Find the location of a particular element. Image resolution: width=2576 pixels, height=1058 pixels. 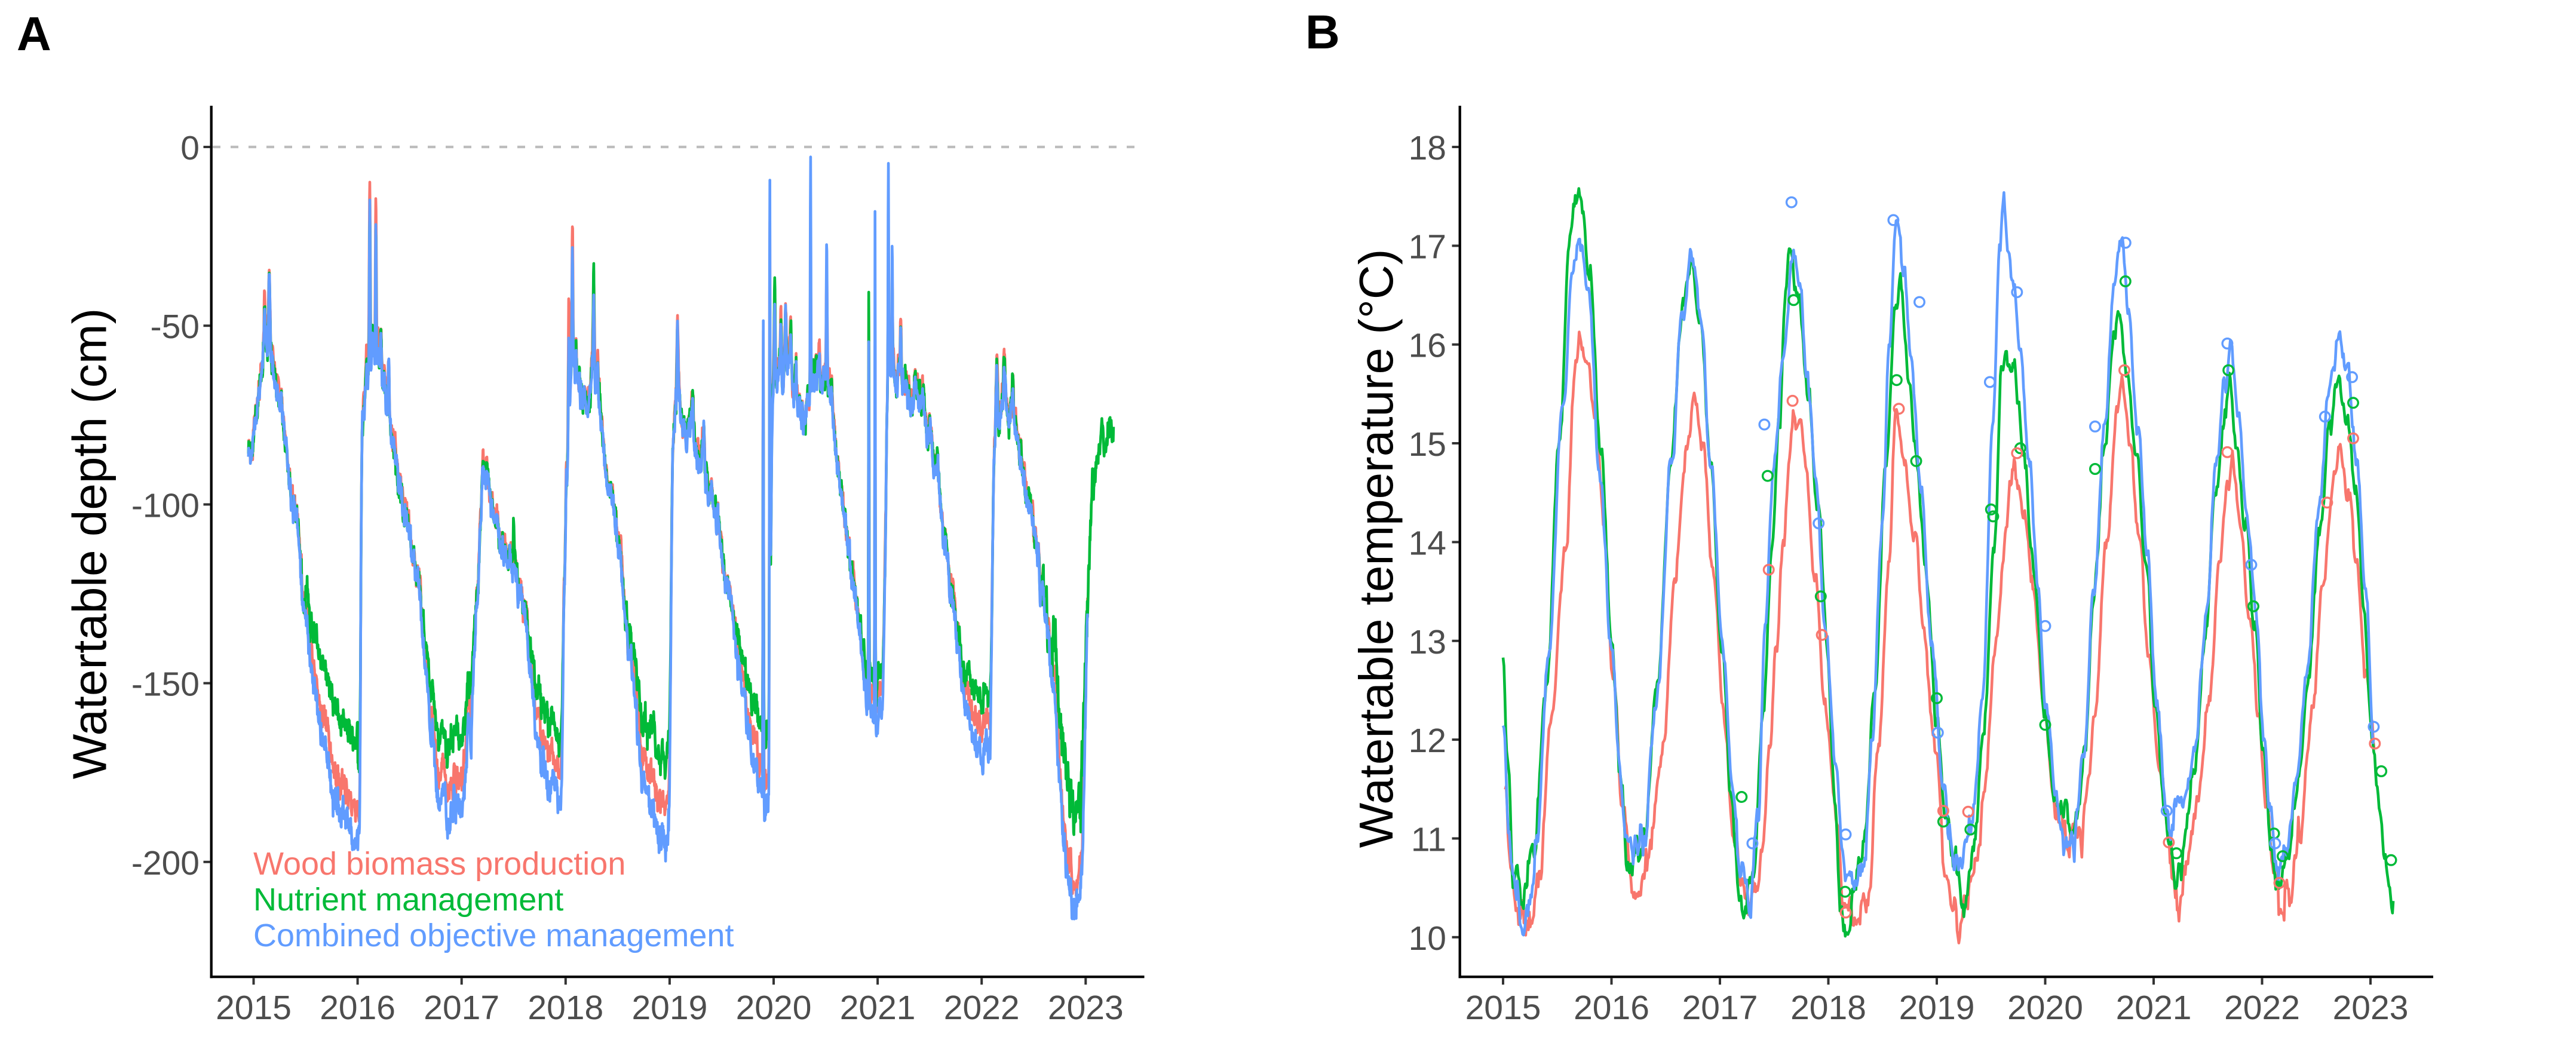

svg-text: Watertable temperature (°C) is located at coordinates (1376, 548).